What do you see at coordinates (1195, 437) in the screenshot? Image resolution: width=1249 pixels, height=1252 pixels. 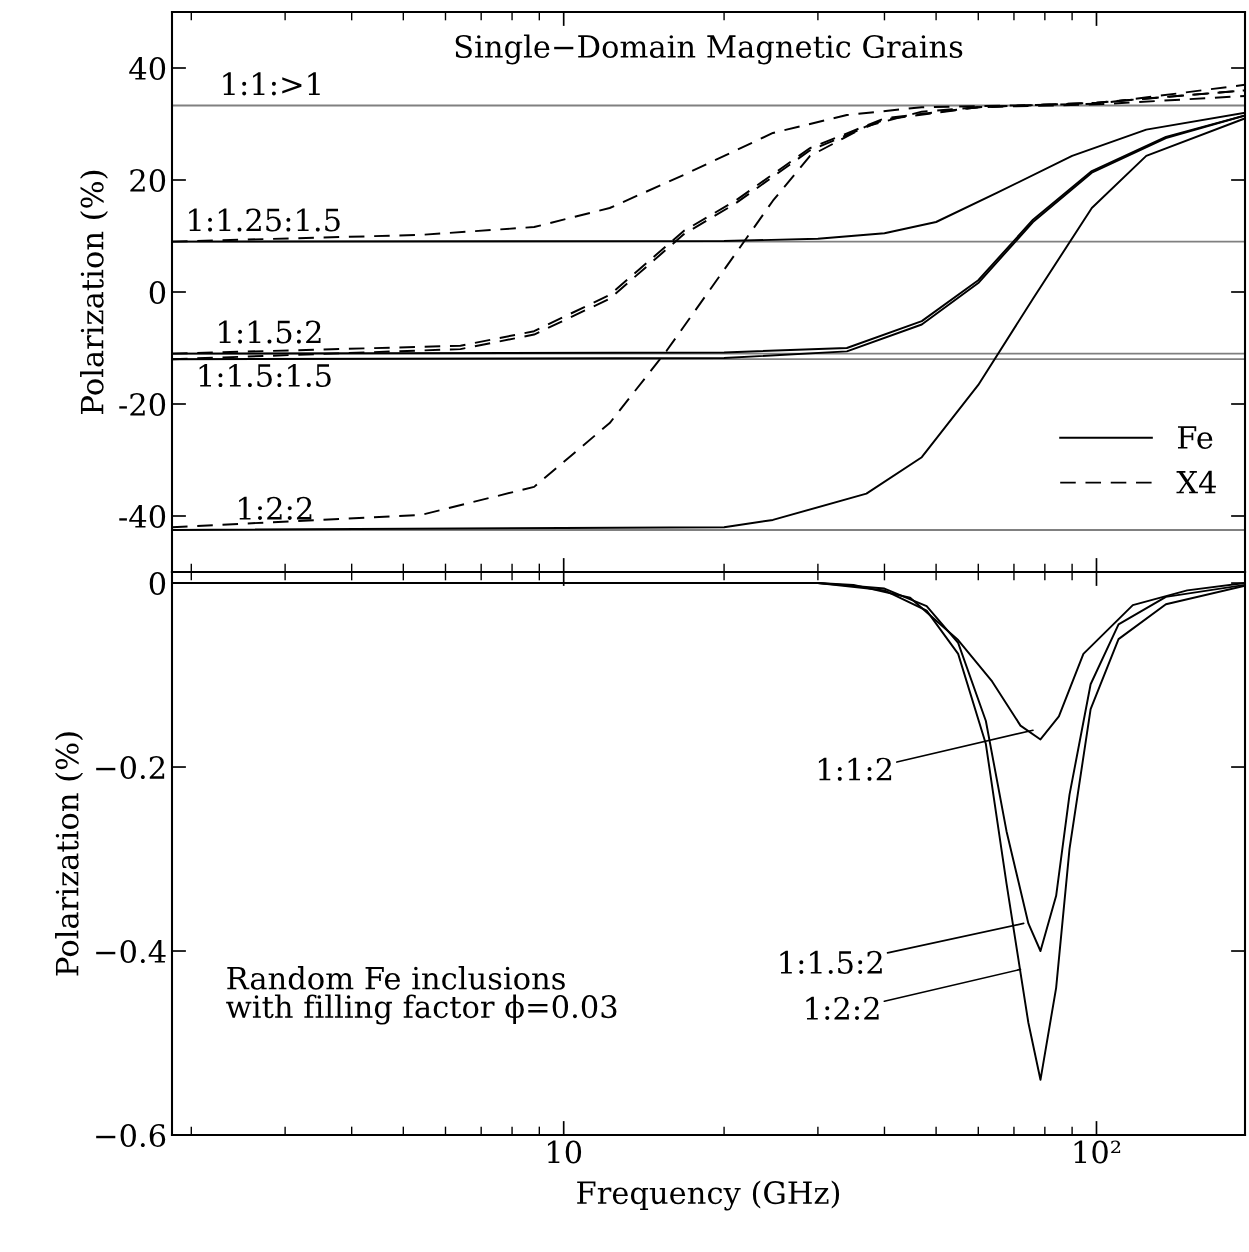 I see `legend-label: Fe` at bounding box center [1195, 437].